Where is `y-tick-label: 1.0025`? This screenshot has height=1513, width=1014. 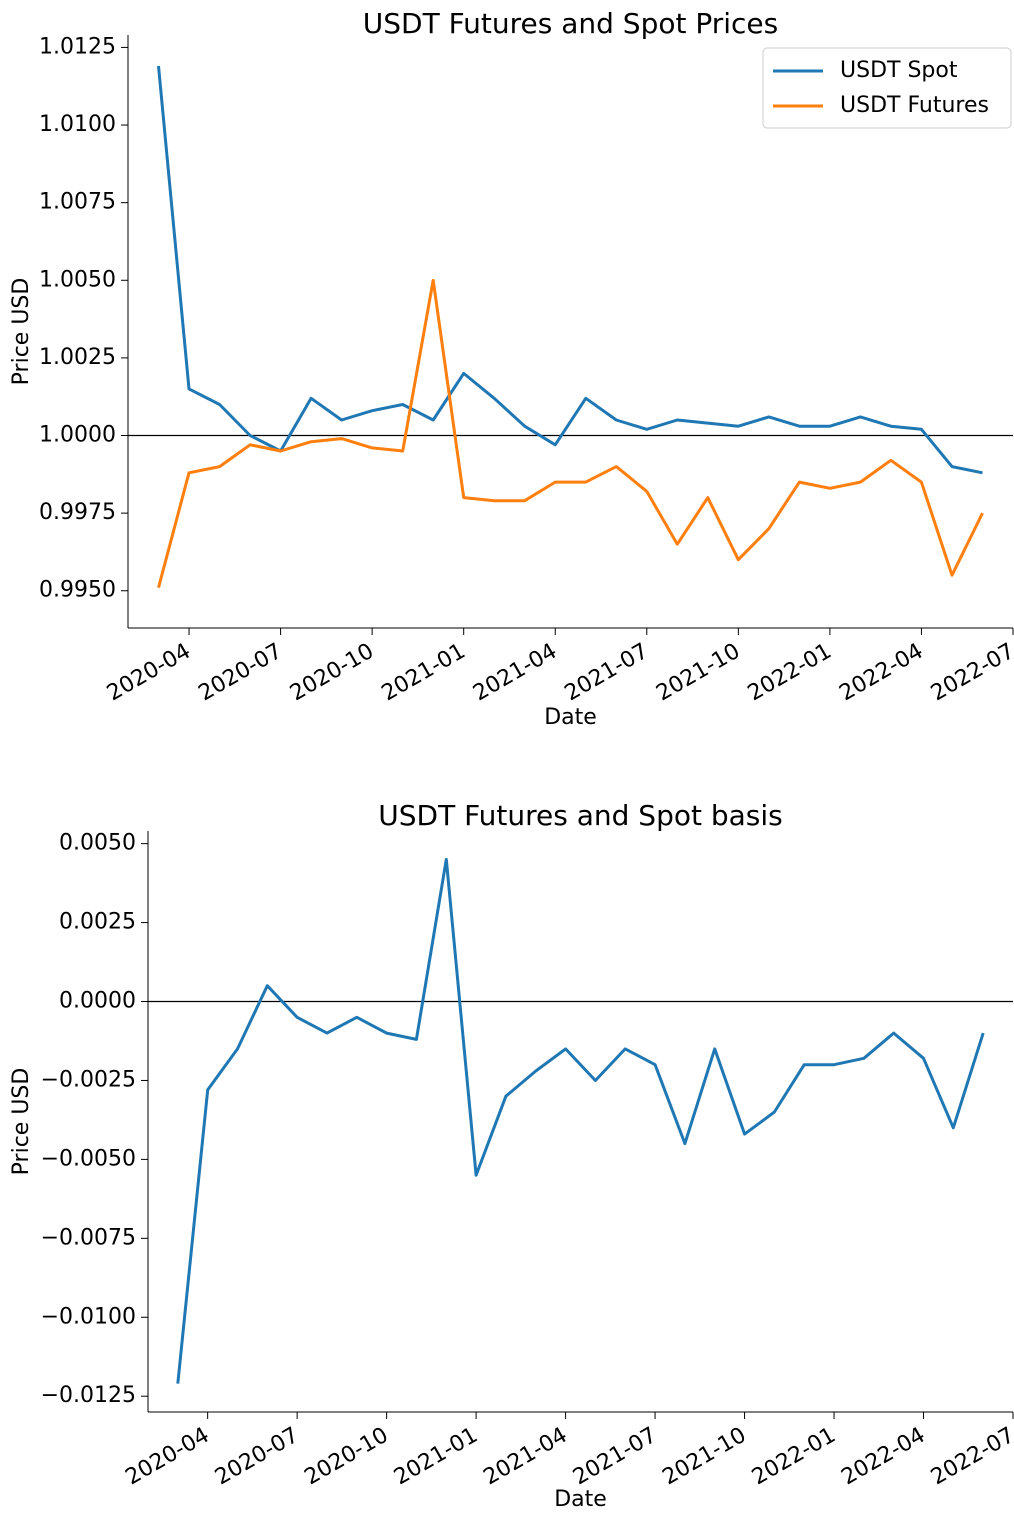 y-tick-label: 1.0025 is located at coordinates (77, 357).